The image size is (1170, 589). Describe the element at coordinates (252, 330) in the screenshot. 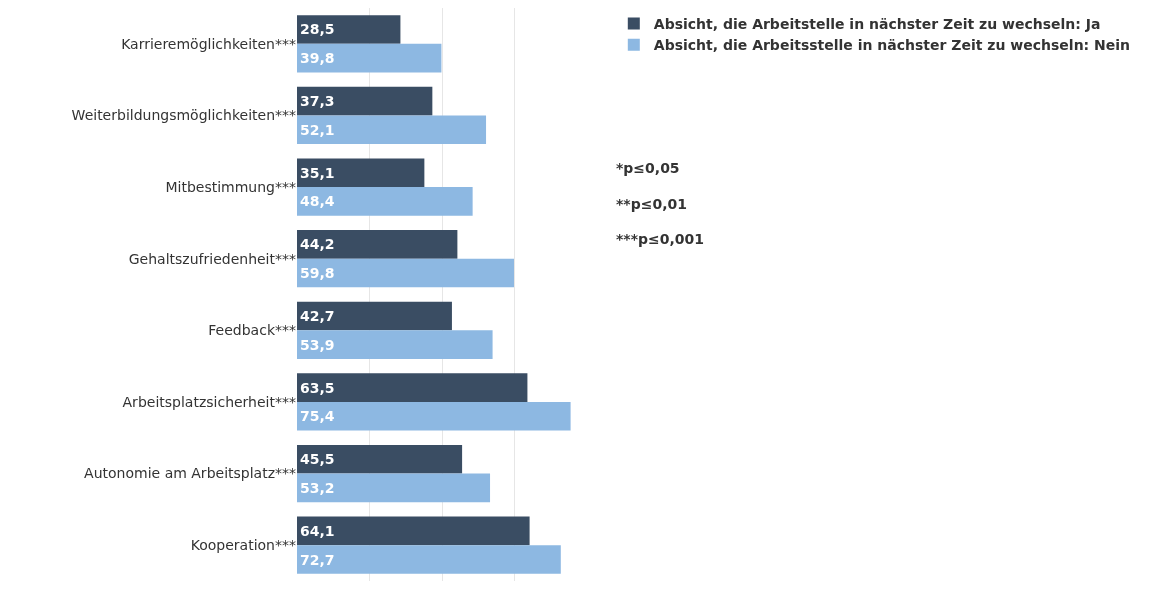

I see `y-tick-label: Feedback***` at that location.